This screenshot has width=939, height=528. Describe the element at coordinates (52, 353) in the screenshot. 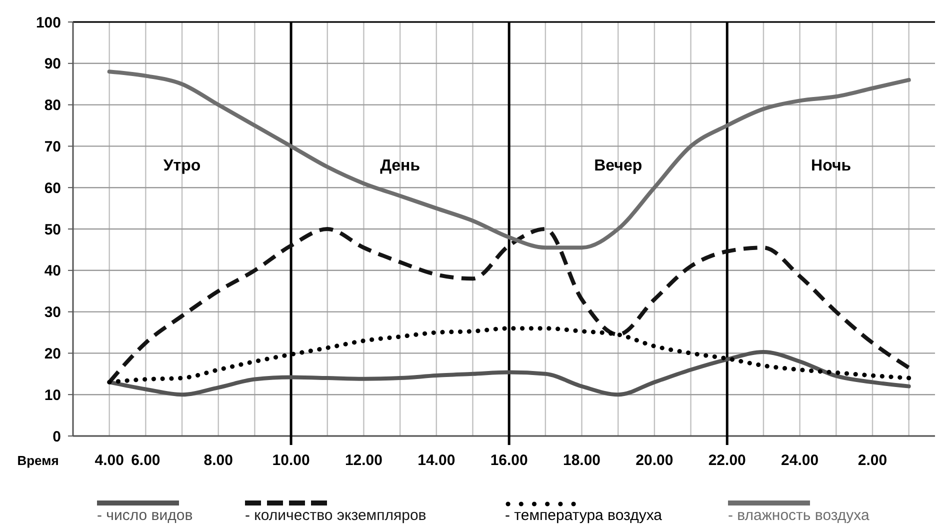

I see `y-tick-label: 20` at that location.